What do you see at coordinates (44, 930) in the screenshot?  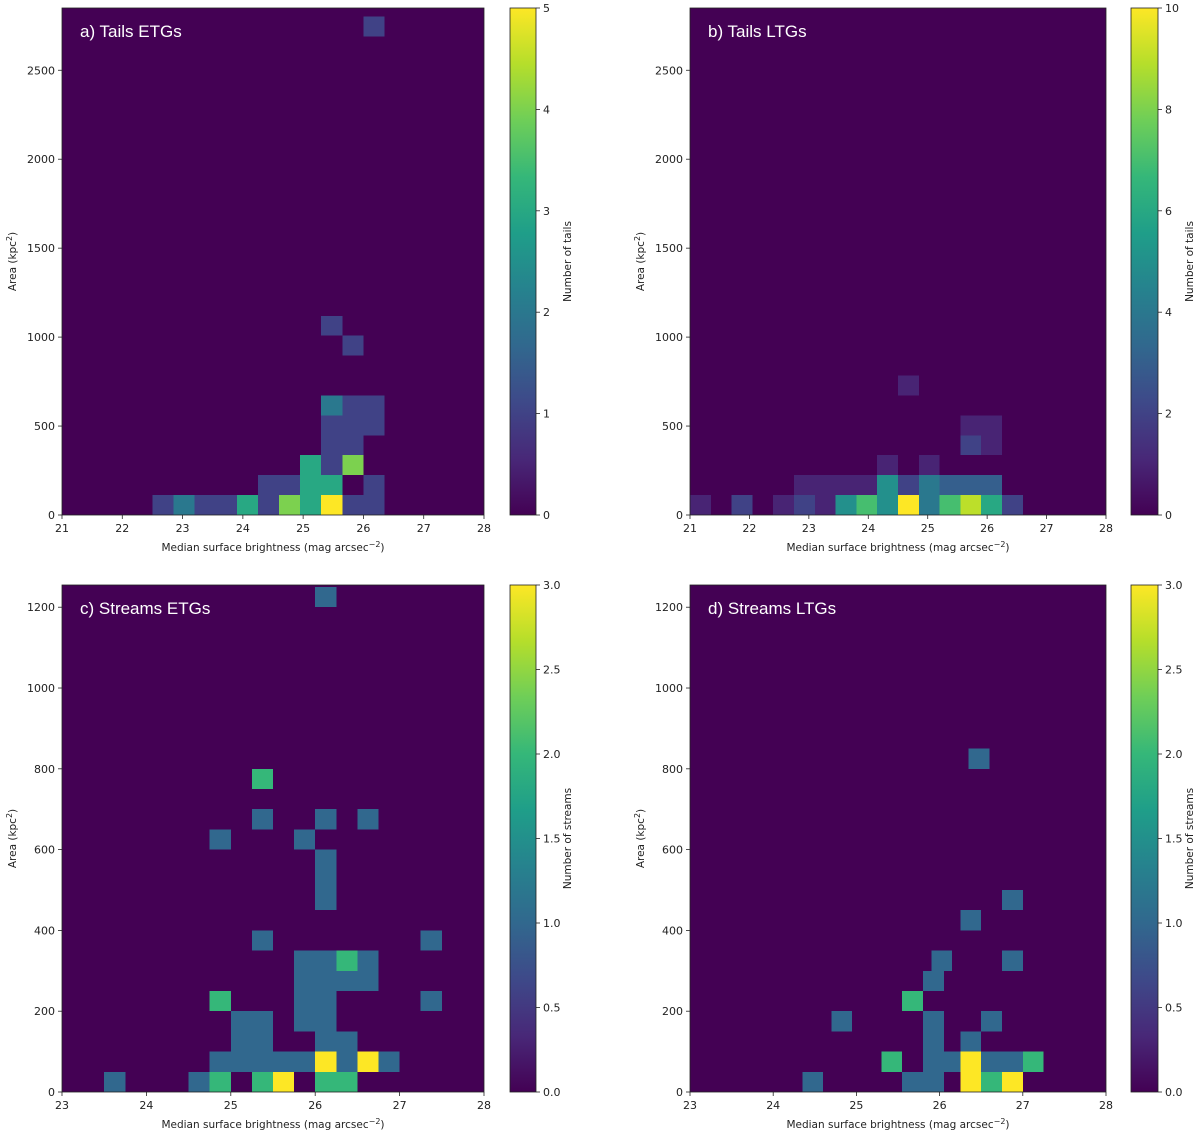 I see `y-tick-label: 400` at bounding box center [44, 930].